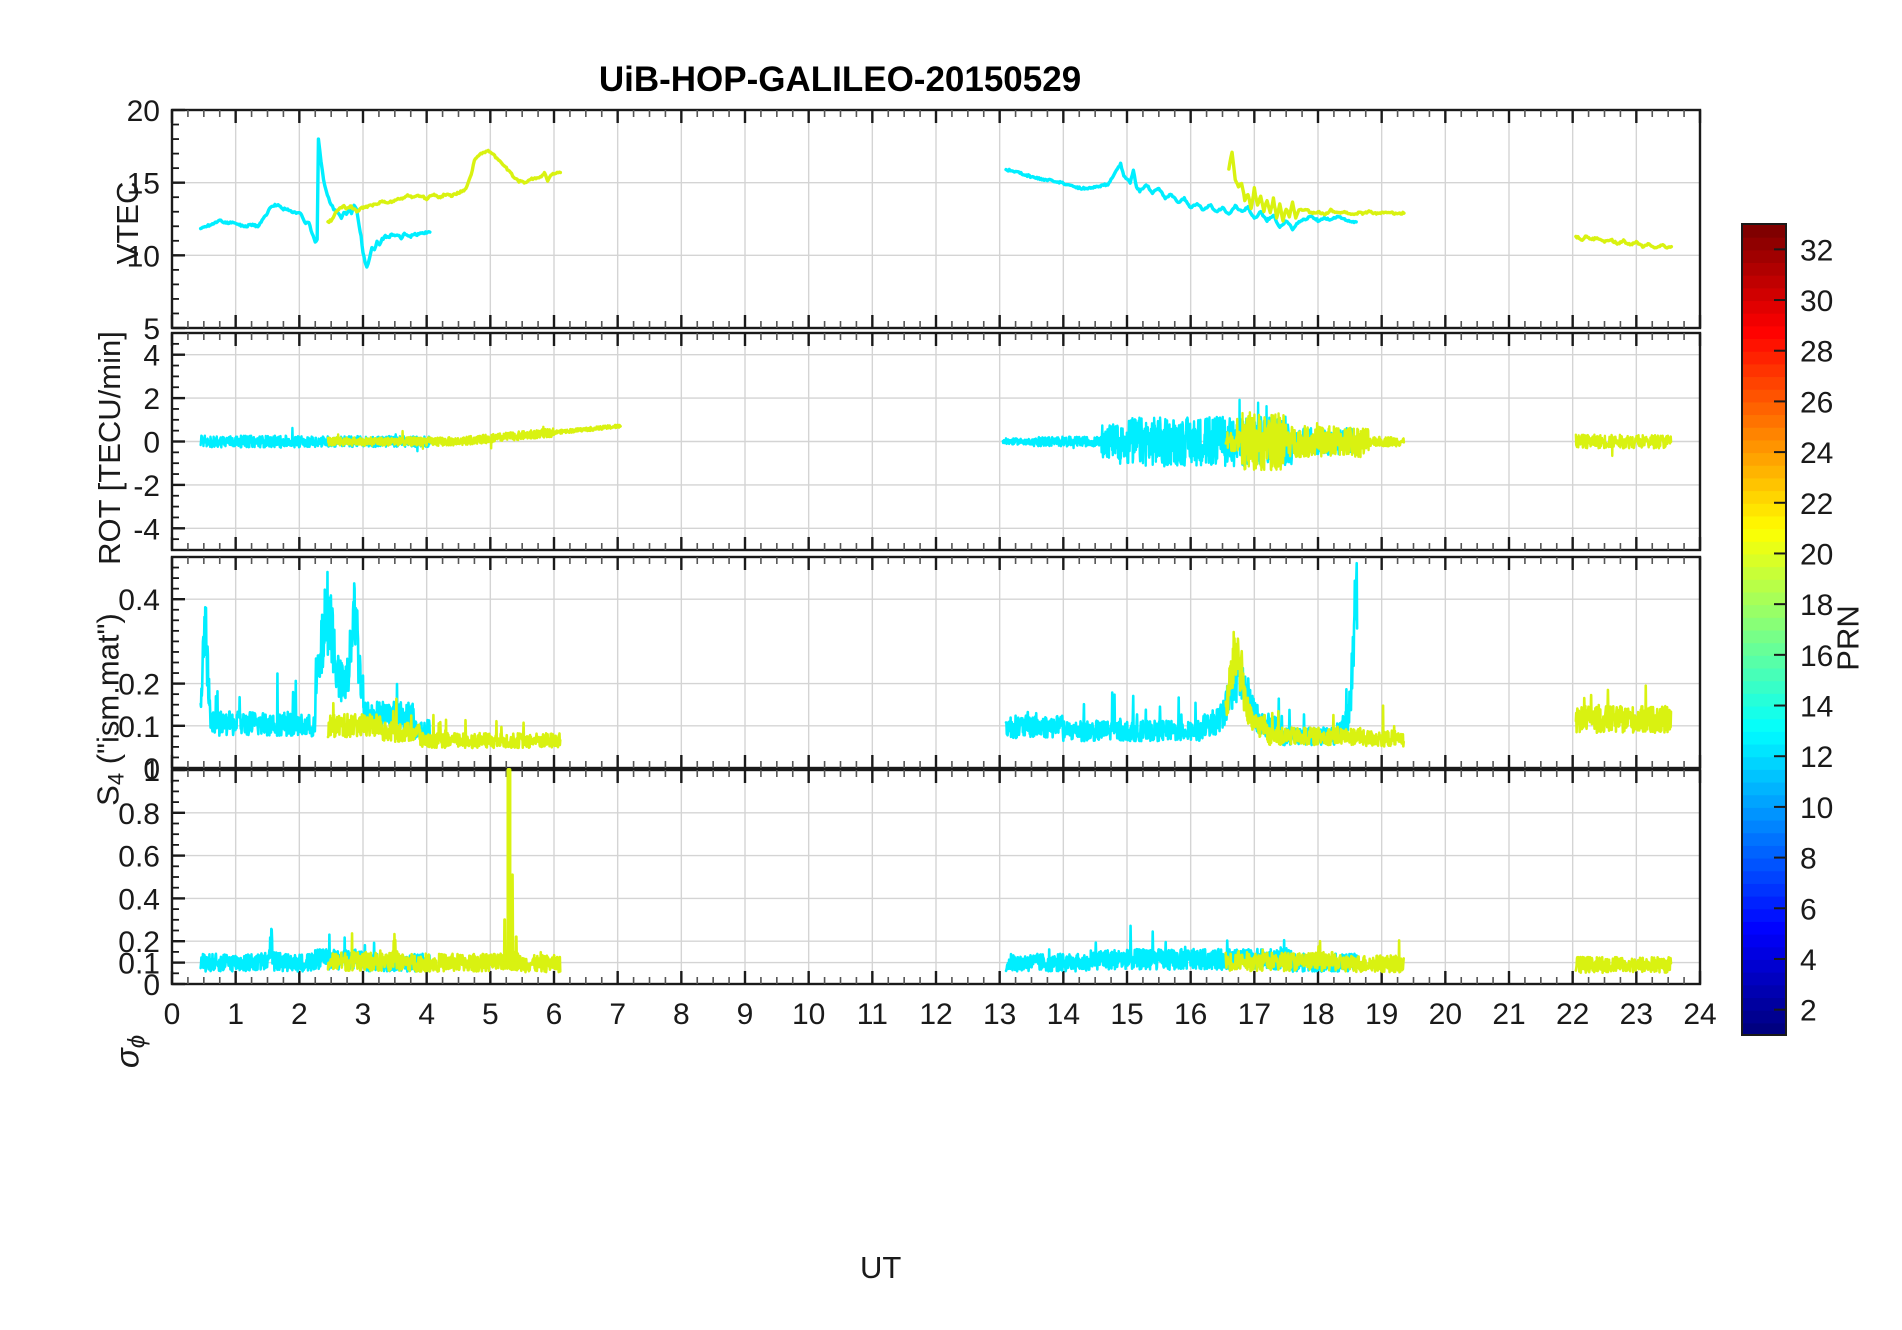 This screenshot has height=1330, width=1902. Describe the element at coordinates (1848, 638) in the screenshot. I see `colorbar-label: PRN` at that location.